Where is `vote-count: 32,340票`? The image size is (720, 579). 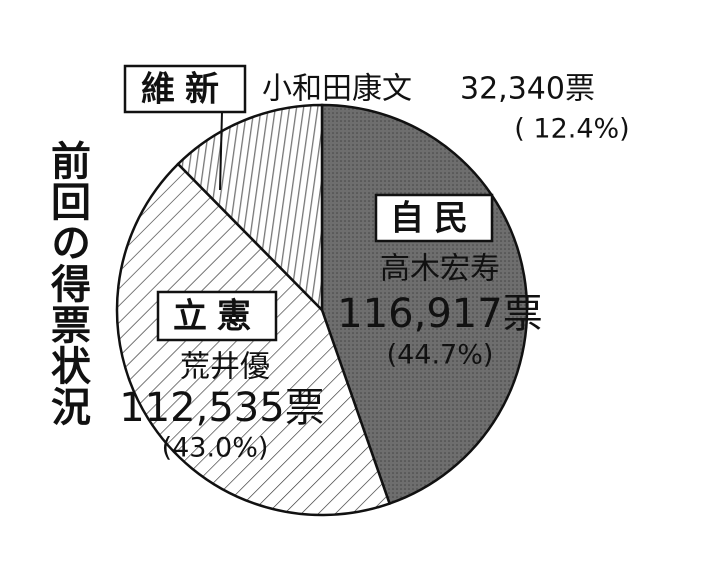
vote-count: 32,340票 is located at coordinates (527, 89).